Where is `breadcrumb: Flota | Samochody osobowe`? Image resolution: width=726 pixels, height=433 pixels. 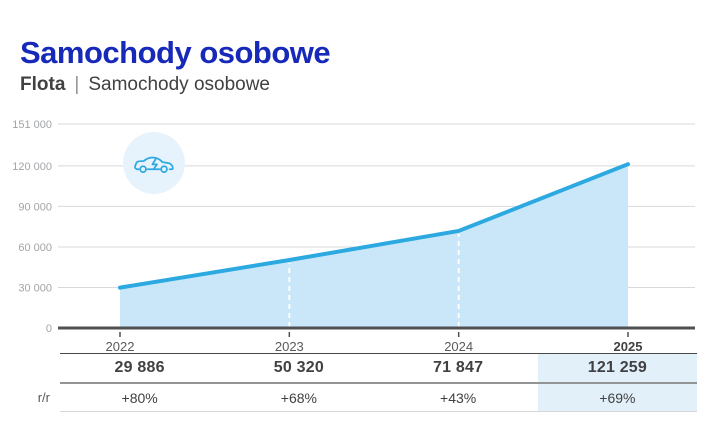
breadcrumb: Flota | Samochody osobowe is located at coordinates (145, 85).